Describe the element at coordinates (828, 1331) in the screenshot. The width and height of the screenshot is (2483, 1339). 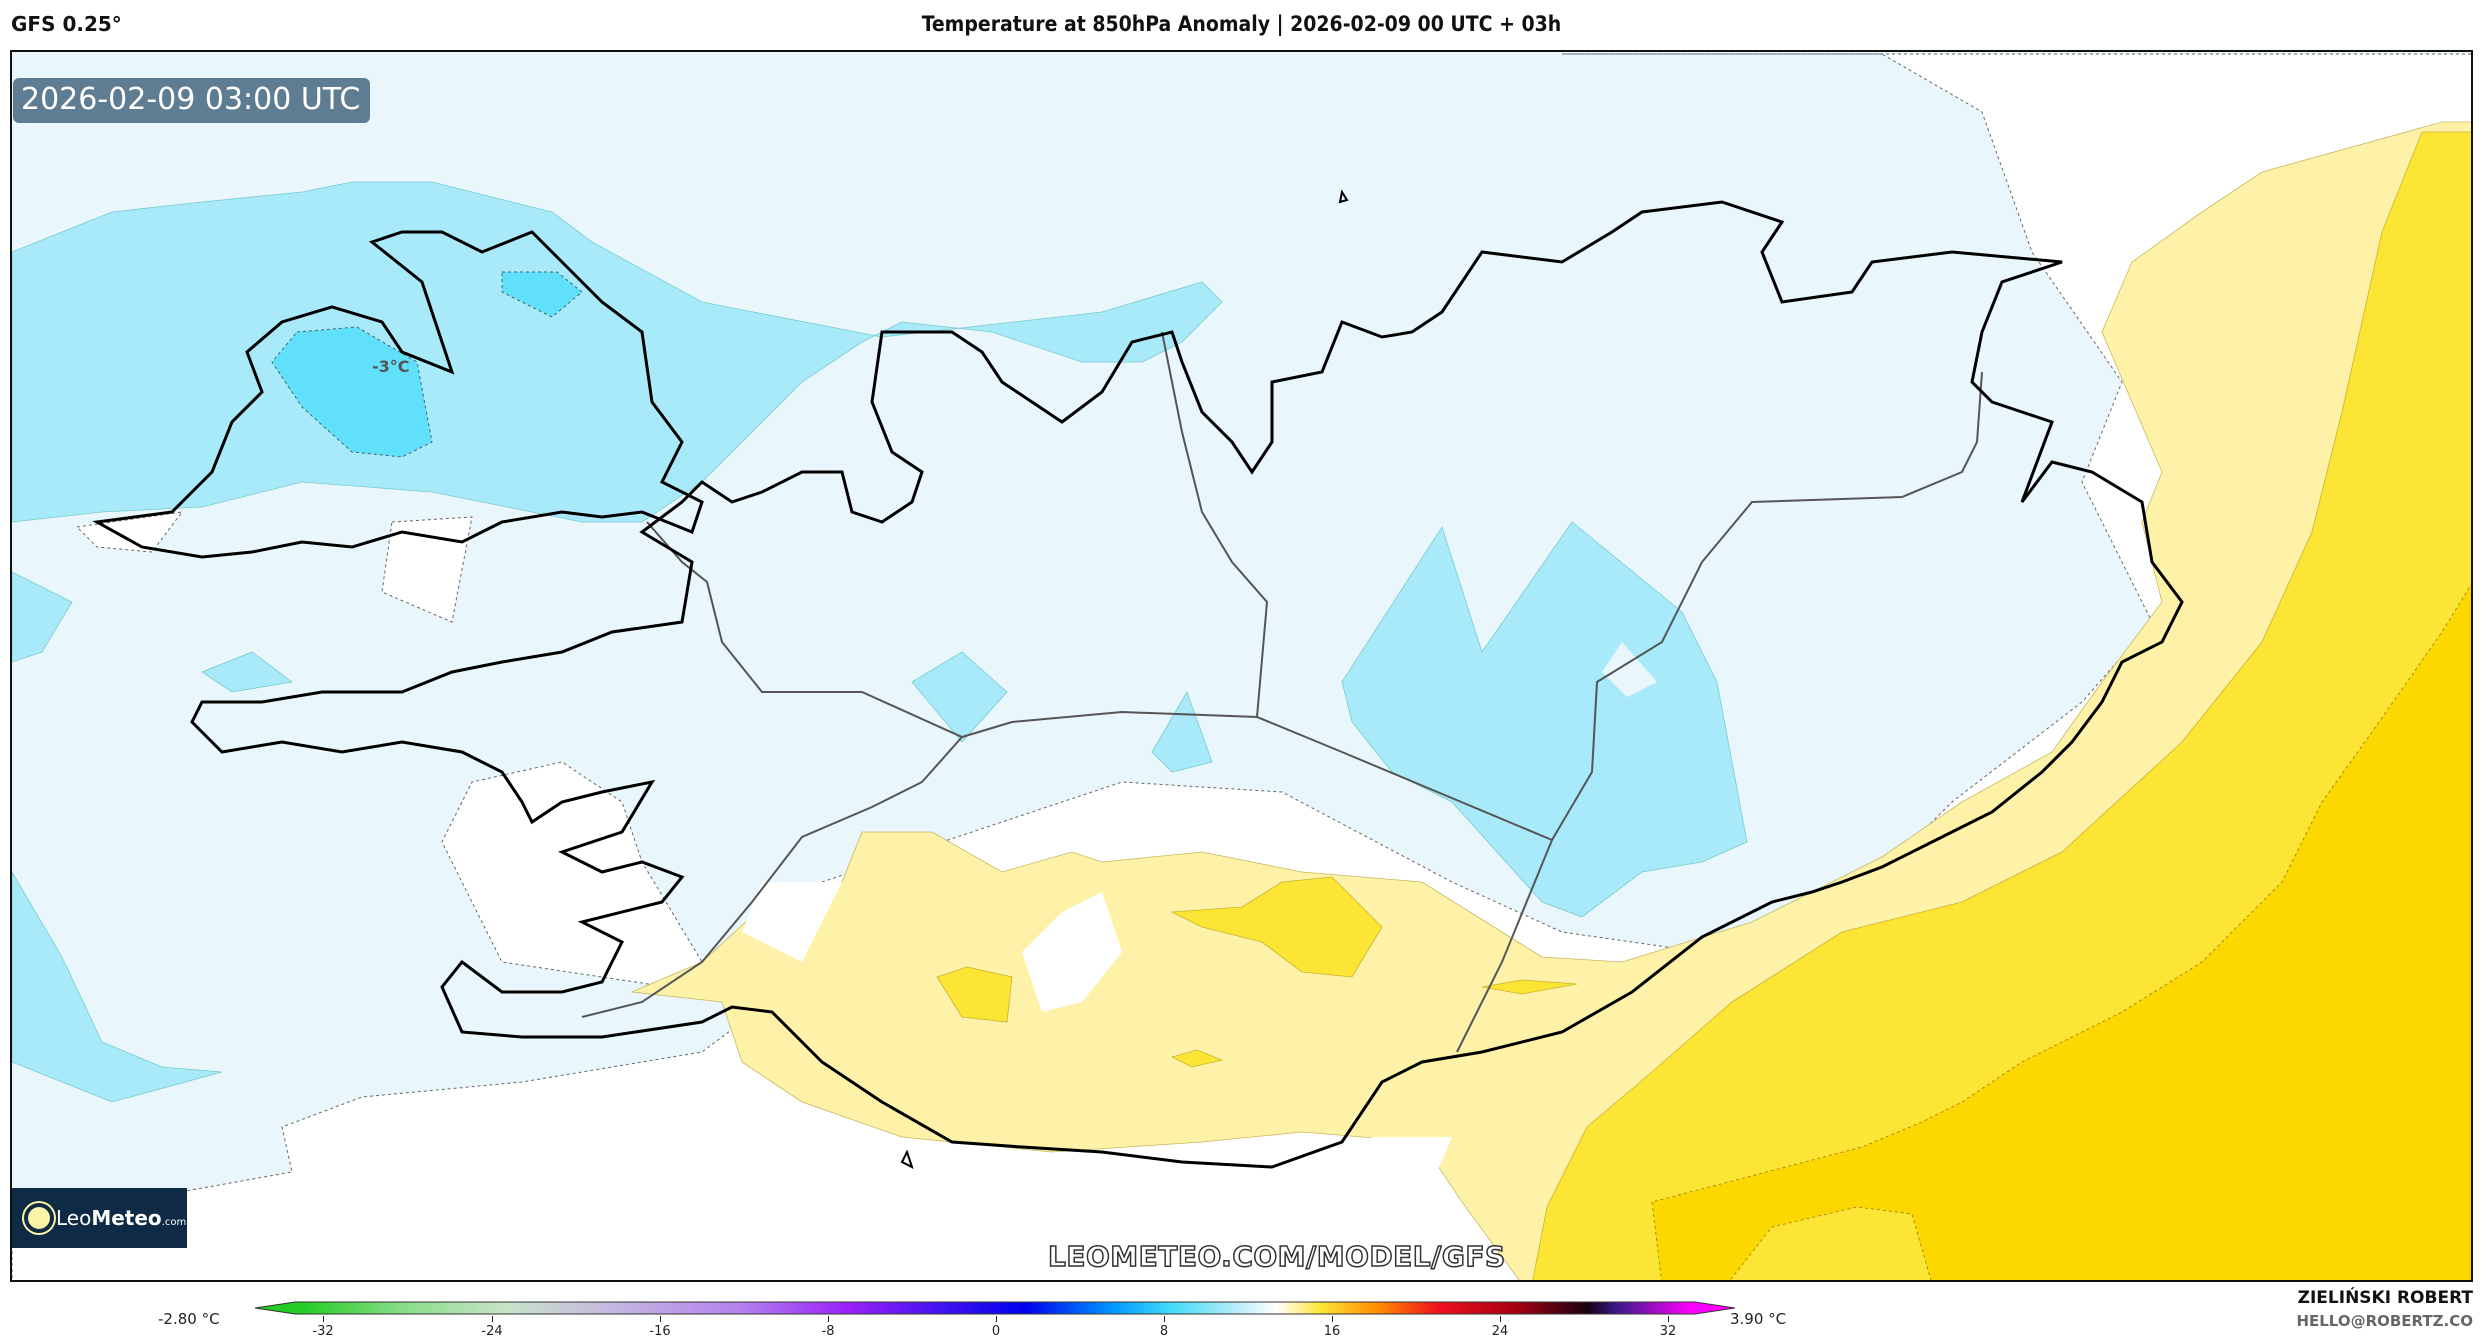
I see `tick-label: -8` at that location.